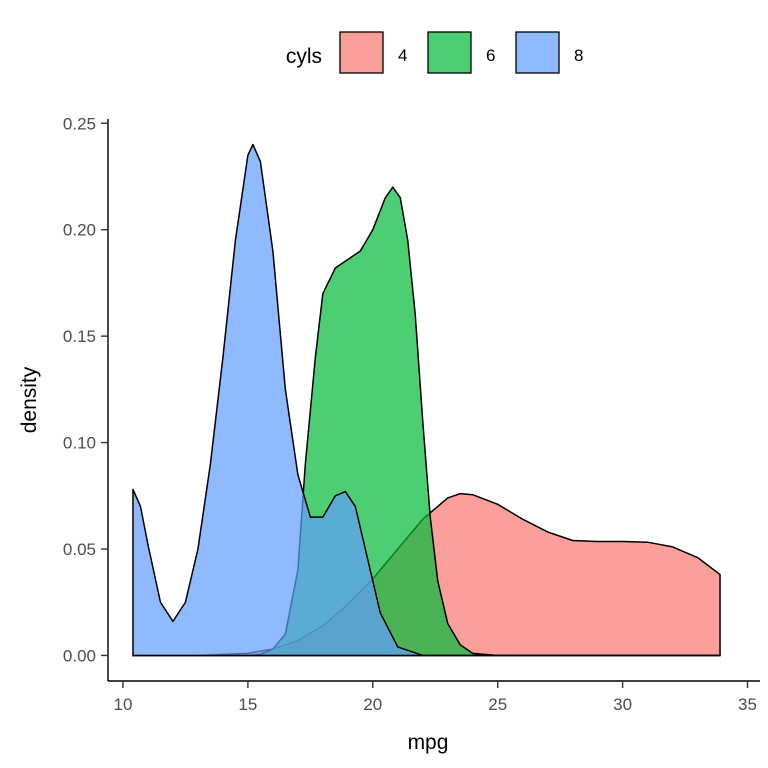 The image size is (768, 768). What do you see at coordinates (490, 55) in the screenshot?
I see `legend-label-6: 6` at bounding box center [490, 55].